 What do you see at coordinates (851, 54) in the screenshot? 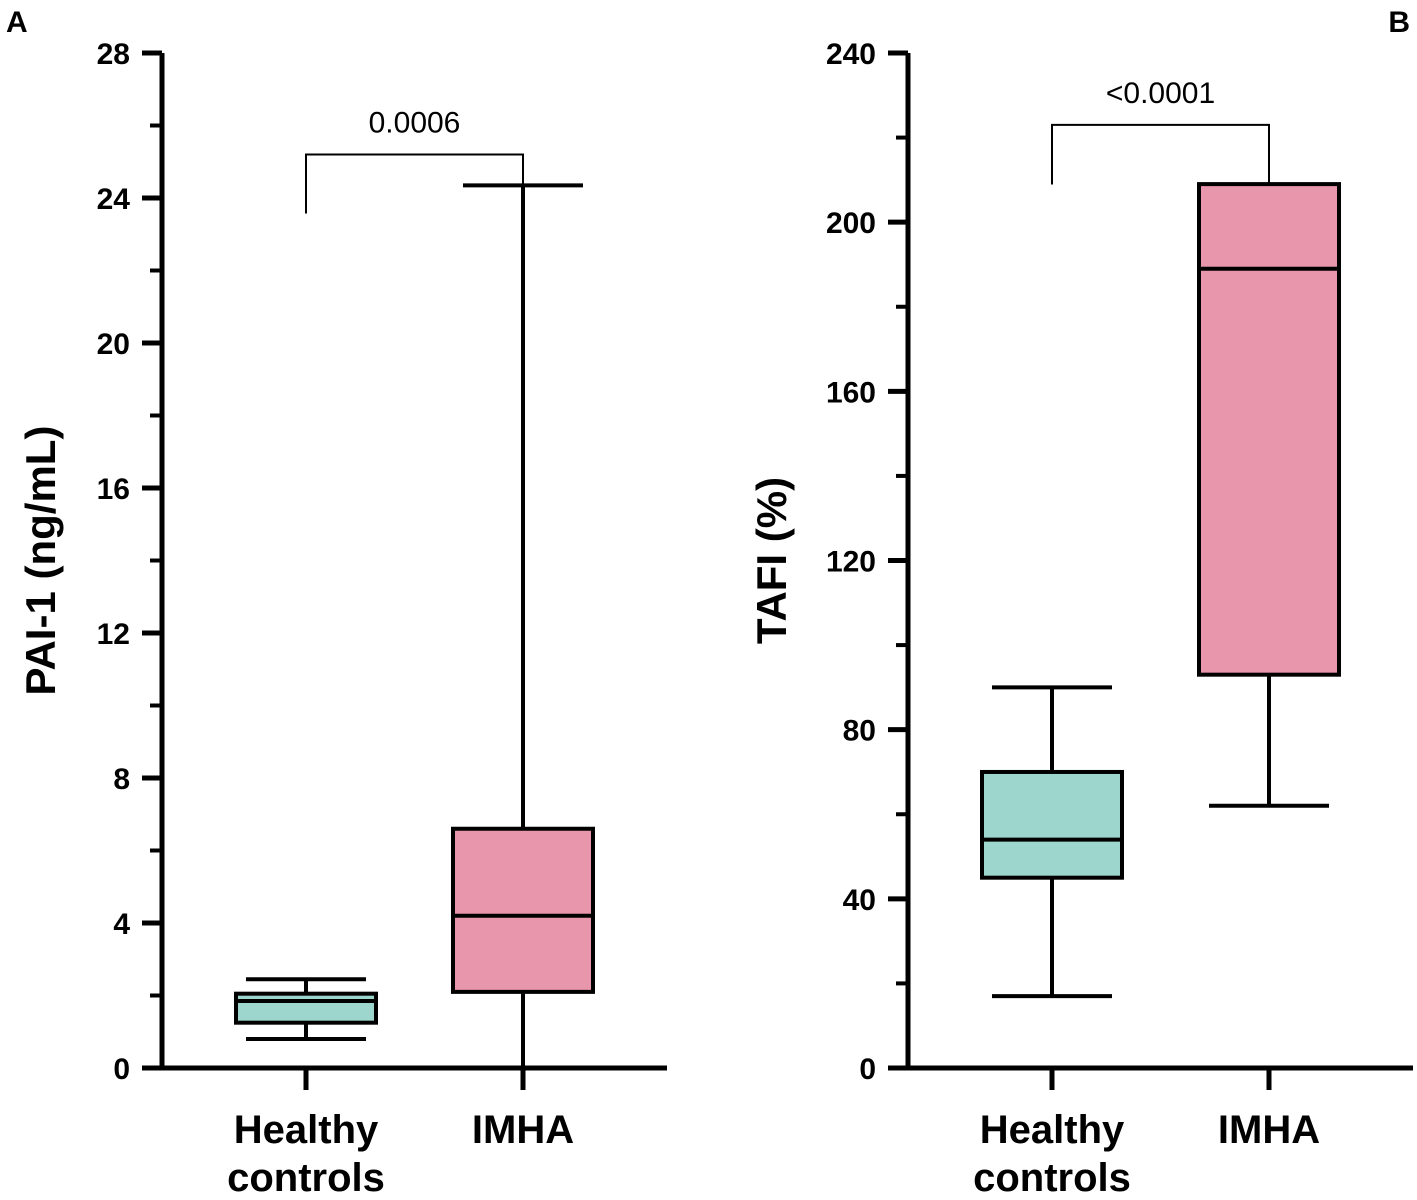
I see `y-tick-label: 240` at bounding box center [851, 54].